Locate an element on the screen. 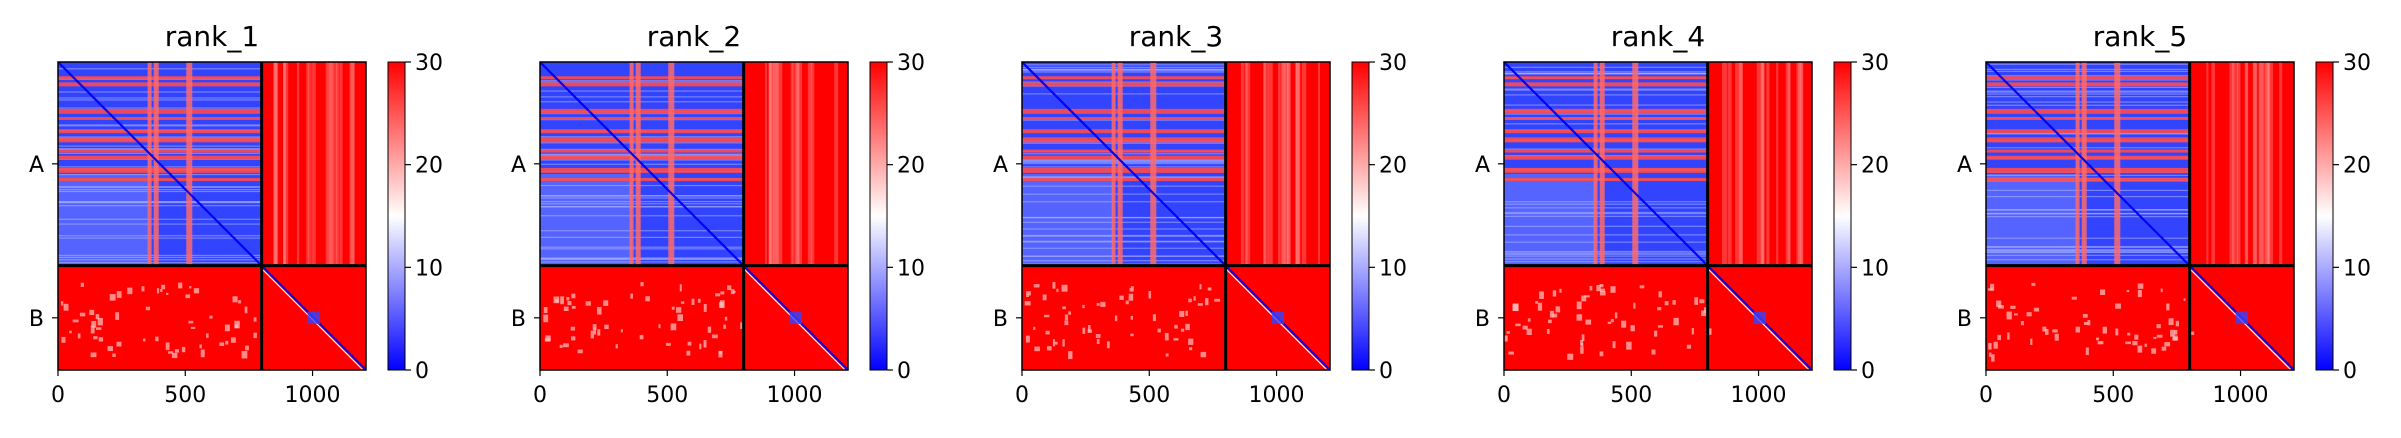  colorbar-tick-label: 10 is located at coordinates (1875, 268).